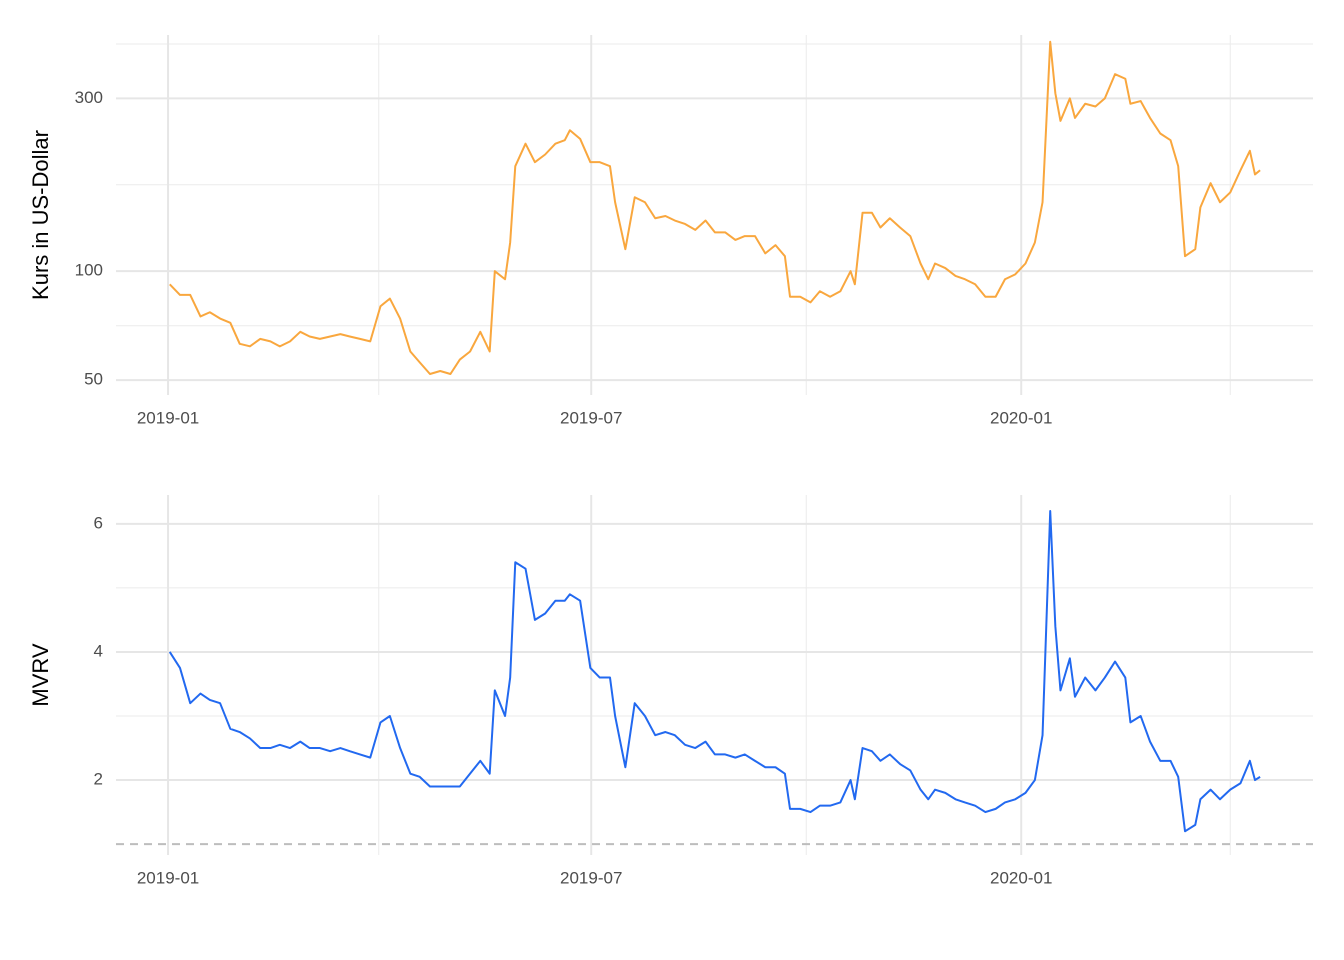 Image resolution: width=1344 pixels, height=960 pixels. What do you see at coordinates (98, 522) in the screenshot?
I see `y-tick-label: 6` at bounding box center [98, 522].